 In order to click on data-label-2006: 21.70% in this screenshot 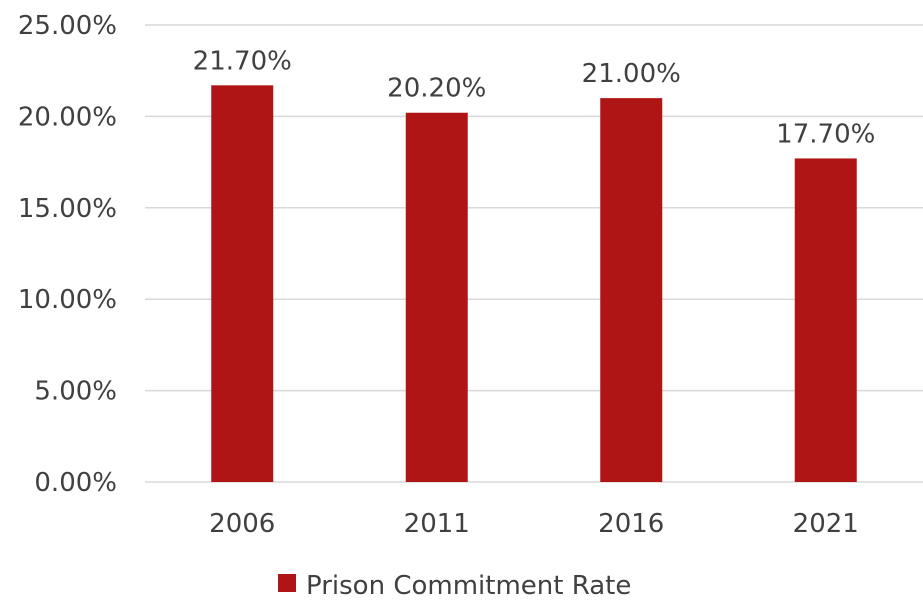, I will do `click(242, 61)`.